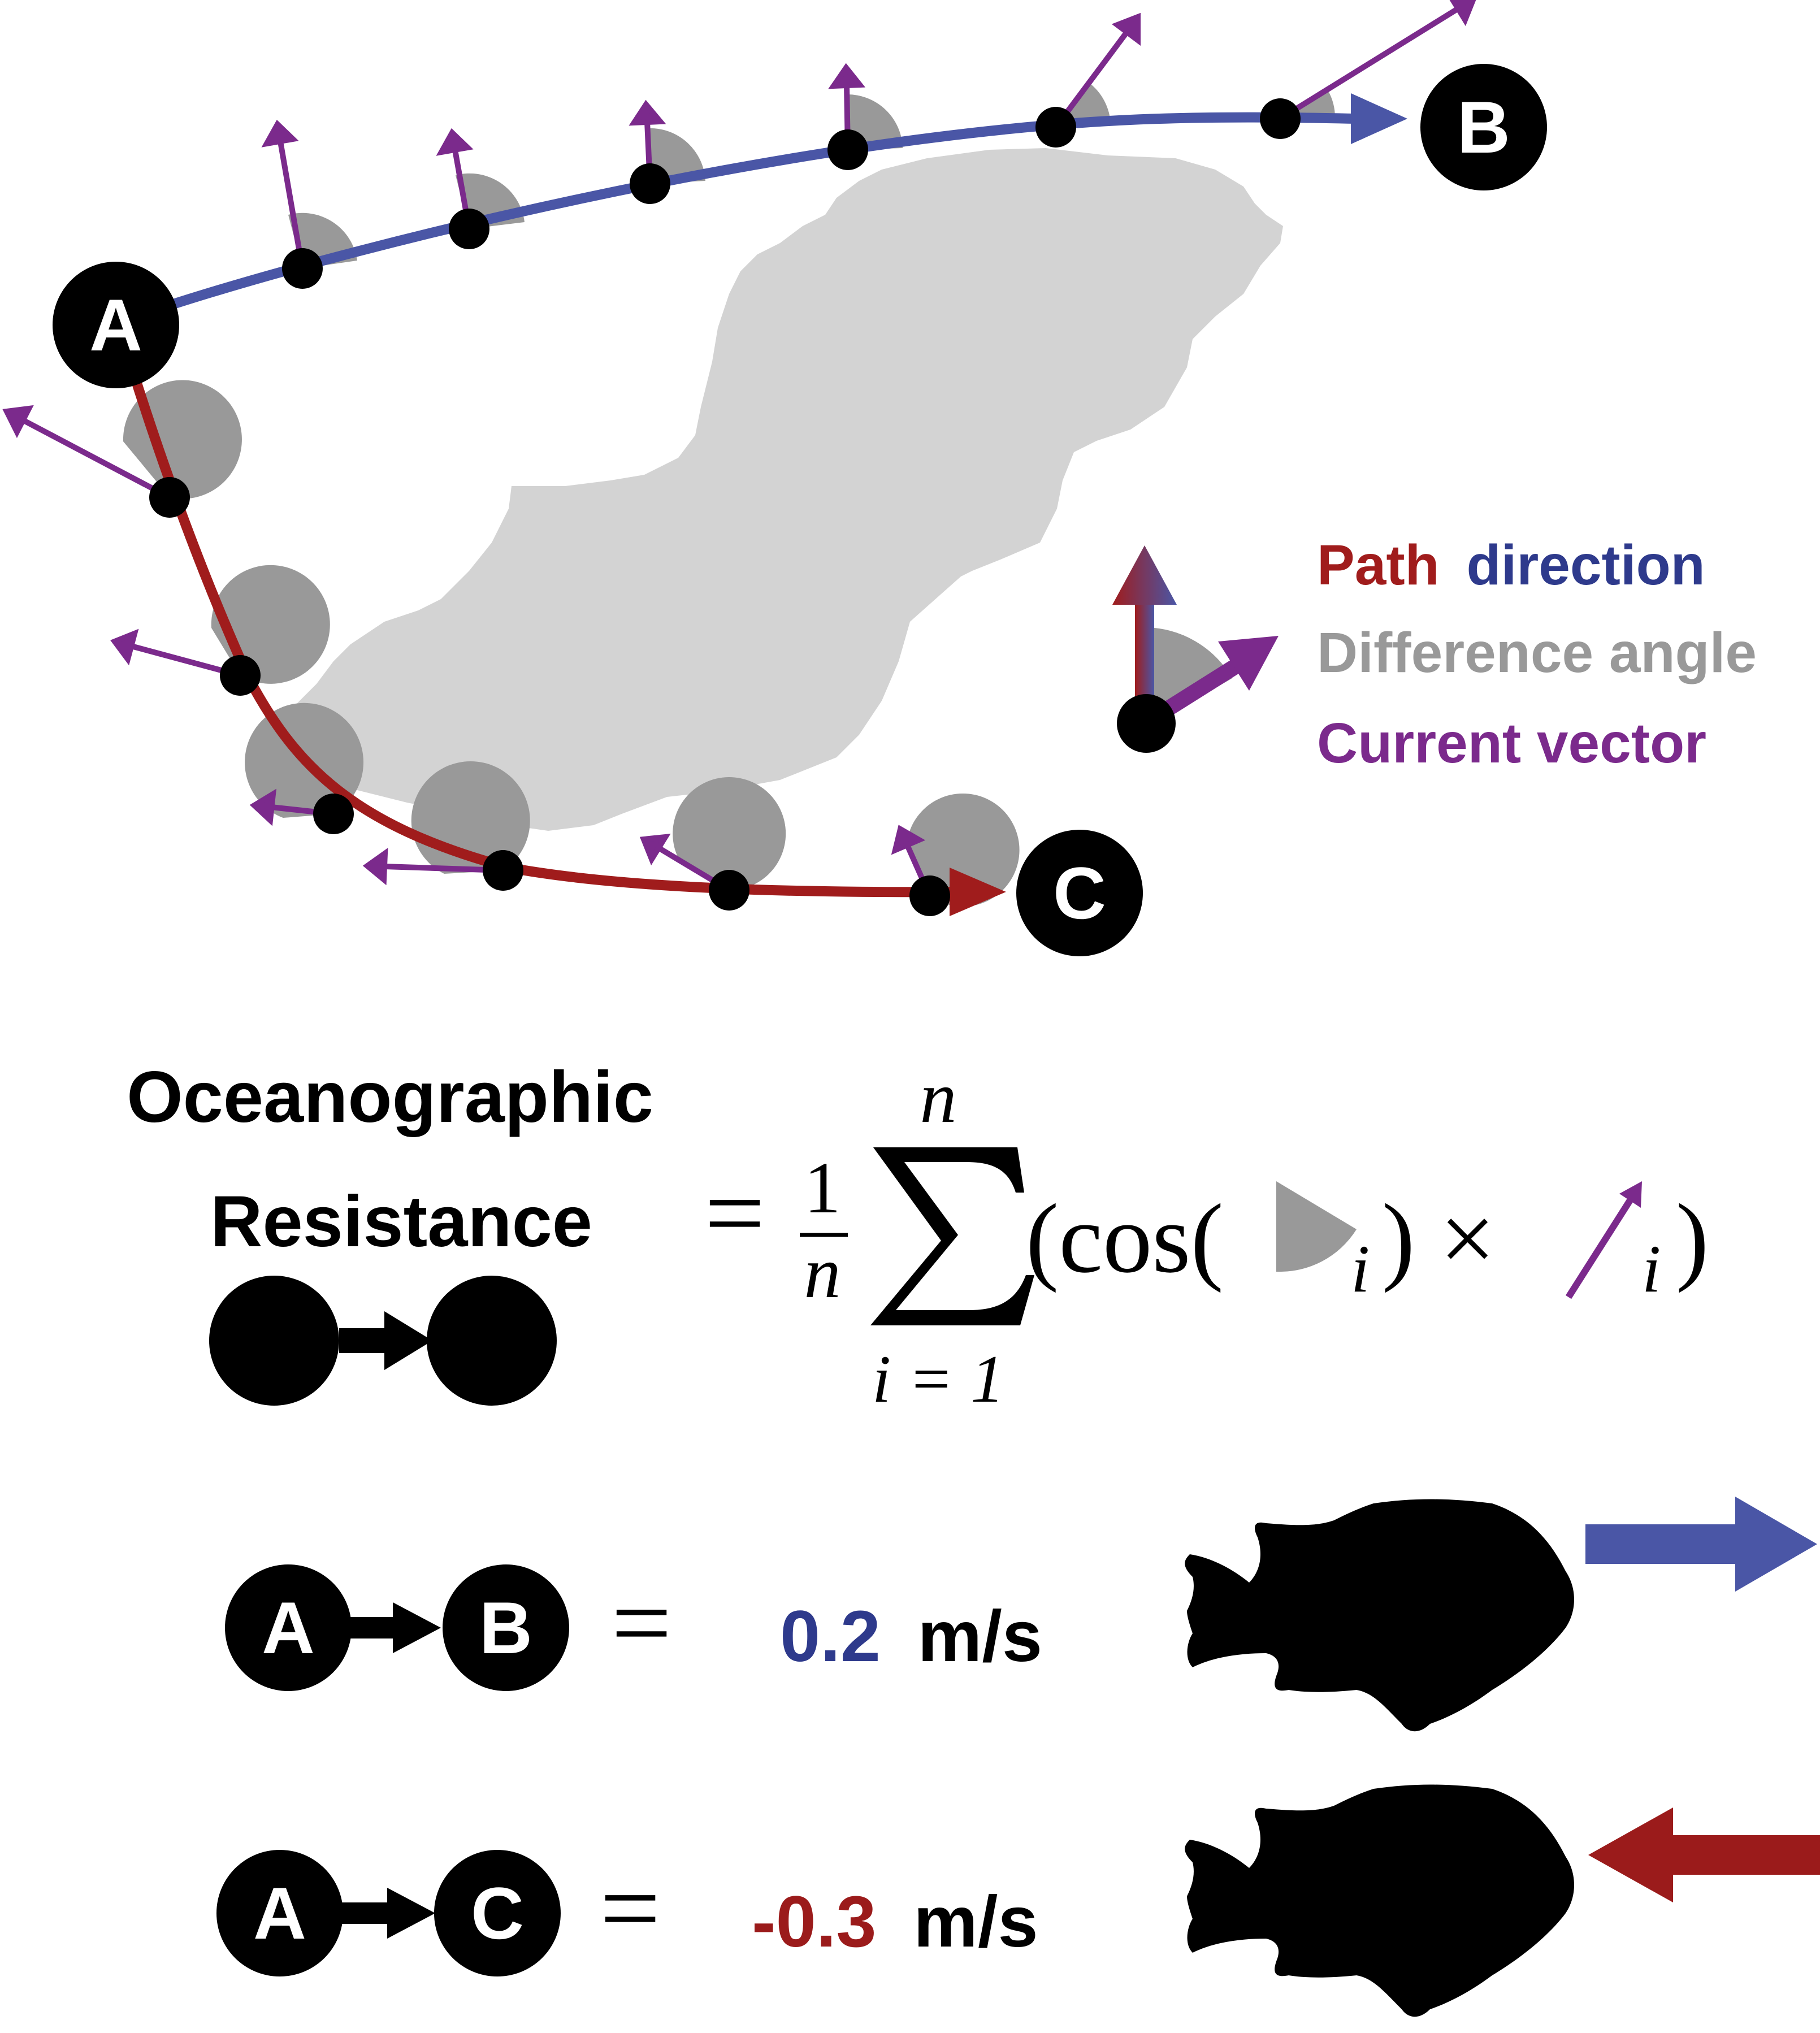 The image size is (1820, 2033). What do you see at coordinates (978, 892) in the screenshot?
I see `path-a-to-c-arrowhead` at bounding box center [978, 892].